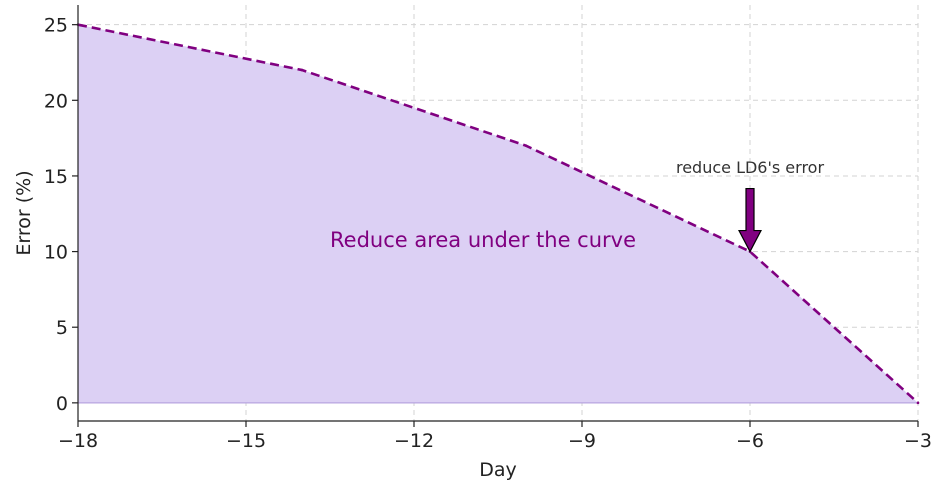 This screenshot has width=941, height=488. What do you see at coordinates (62, 328) in the screenshot?
I see `y-tick-label: 5` at bounding box center [62, 328].